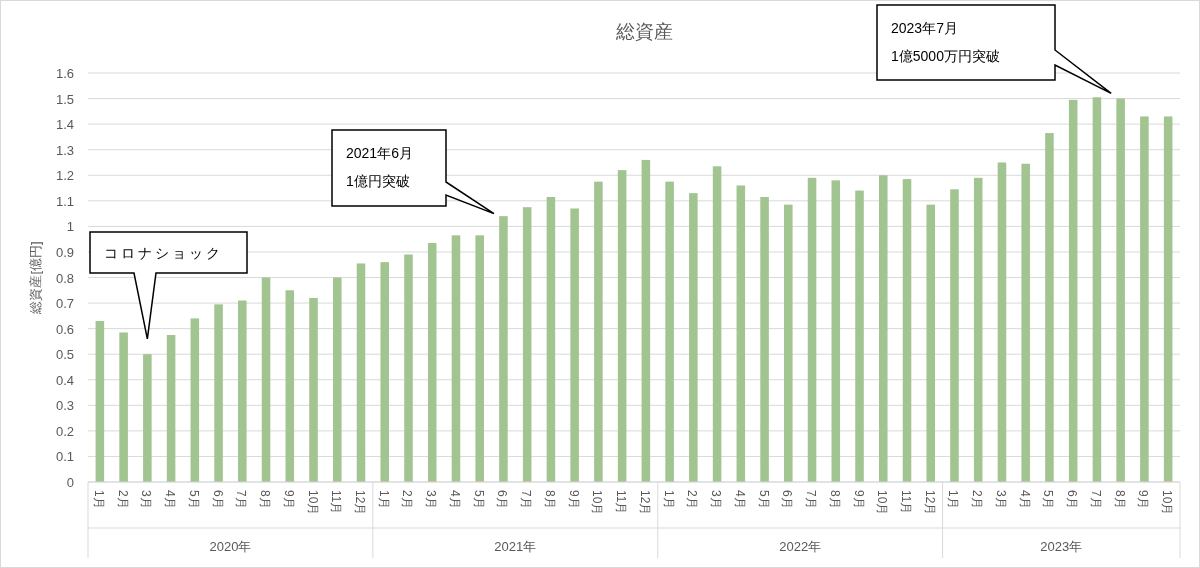  Describe the element at coordinates (64, 431) in the screenshot. I see `y-tick-label: 0.2` at that location.